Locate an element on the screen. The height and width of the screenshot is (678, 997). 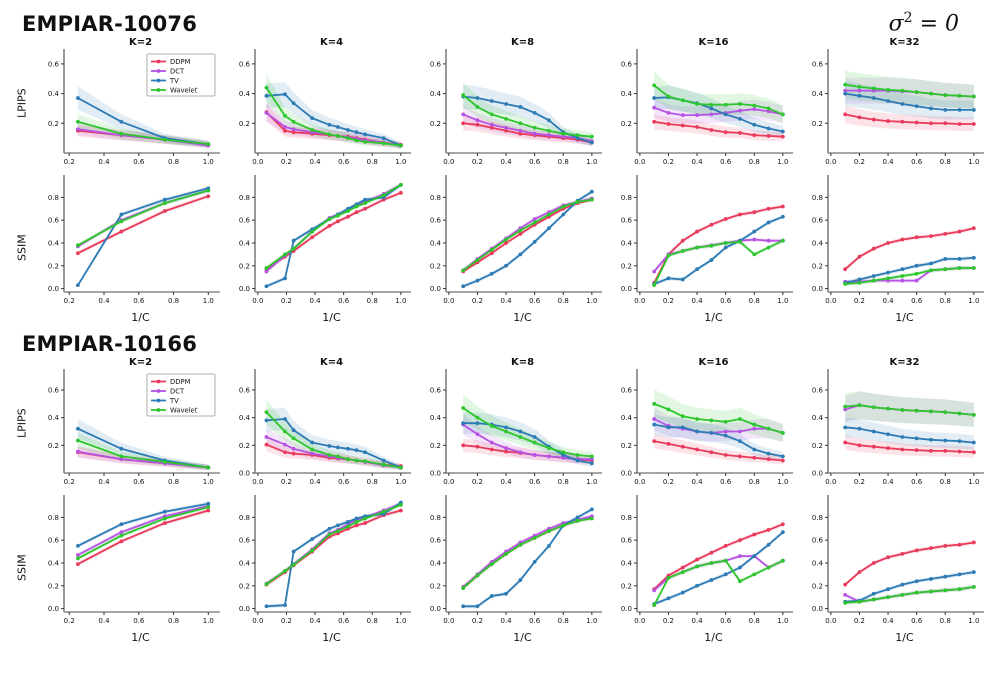
chart-EMPIAR-10166-LPIPS-K=32: K=32 0.0 0.2 0.4 0.6 0.0 0.2 0.4 0.6 0.8 1.0 is located at coordinates (898, 421).